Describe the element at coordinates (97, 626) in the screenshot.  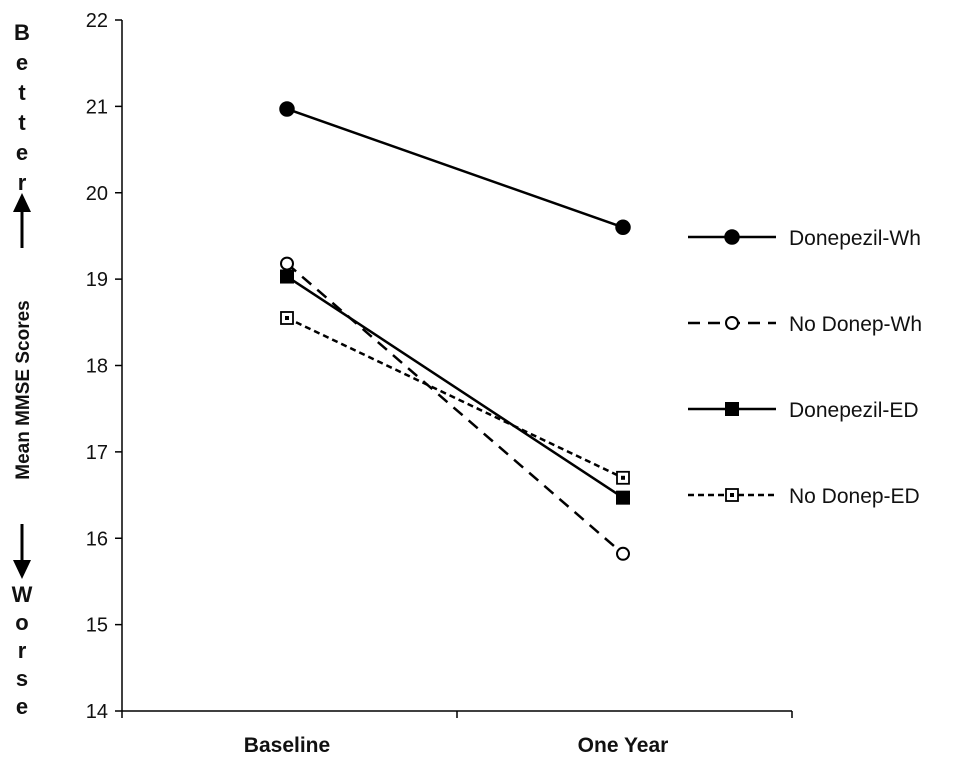
I see `y-tick-label: 15` at that location.